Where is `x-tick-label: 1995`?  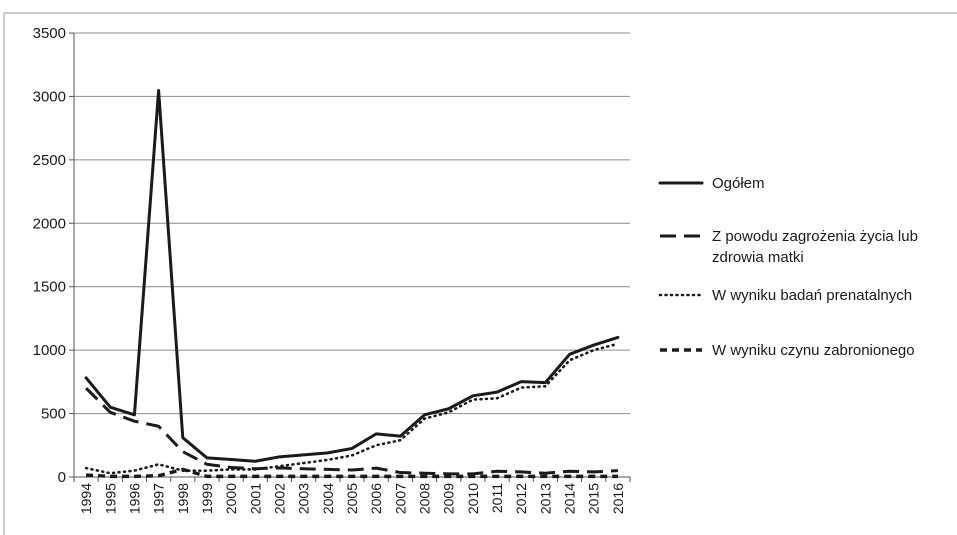 x-tick-label: 1995 is located at coordinates (110, 498).